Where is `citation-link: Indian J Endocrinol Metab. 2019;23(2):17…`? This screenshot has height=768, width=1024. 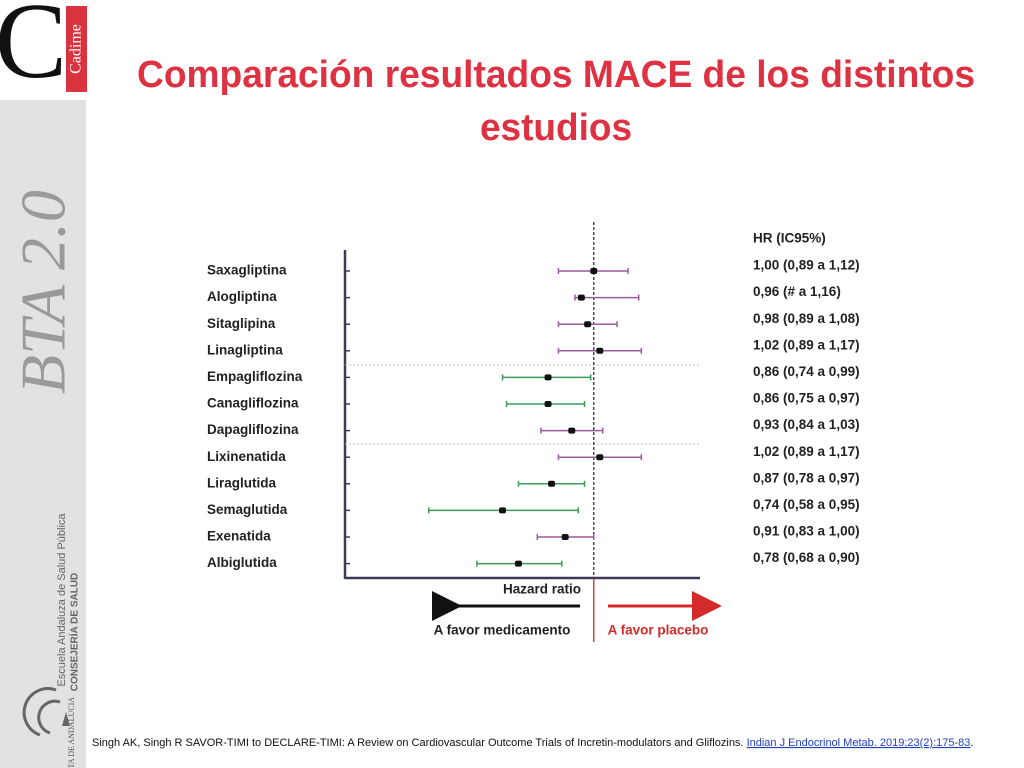 citation-link: Indian J Endocrinol Metab. 2019;23(2):17… is located at coordinates (859, 743).